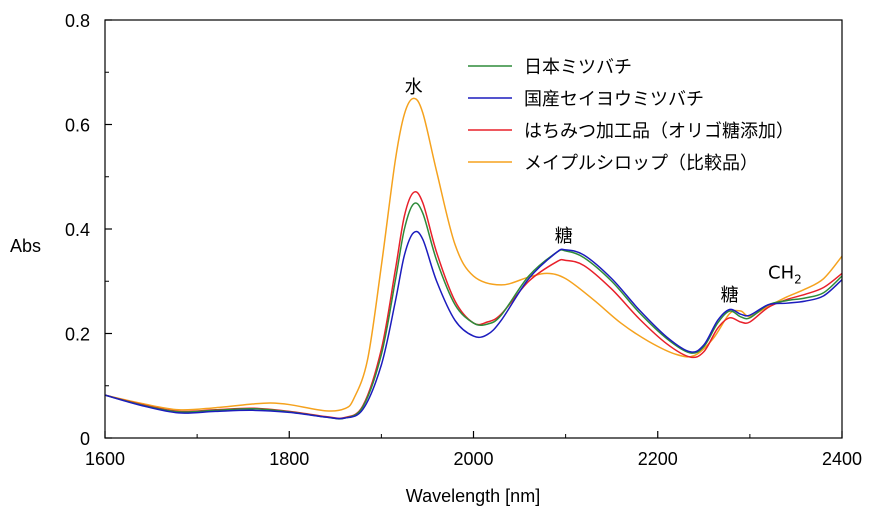  What do you see at coordinates (77, 126) in the screenshot?
I see `y-tick-label: 0.6` at bounding box center [77, 126].